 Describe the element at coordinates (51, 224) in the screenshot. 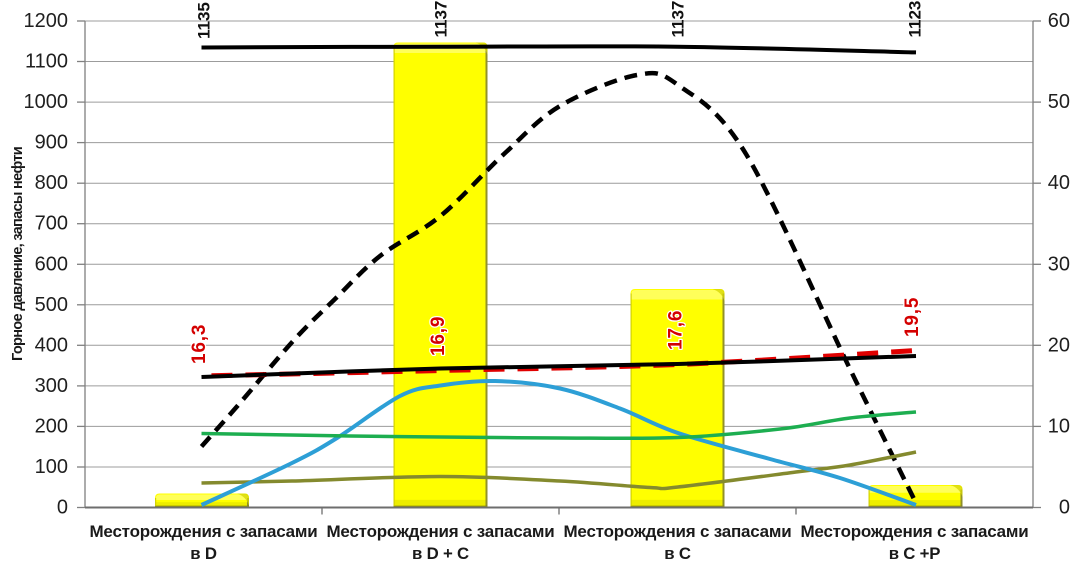

I see `svg-text: 700` at that location.